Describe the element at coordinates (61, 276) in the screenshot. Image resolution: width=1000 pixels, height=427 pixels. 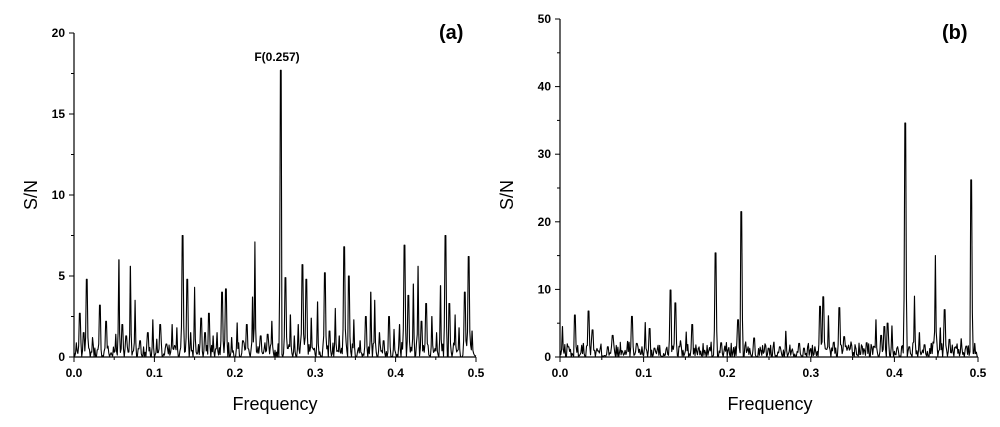
I see `panel-a-y-tick-label: 5` at that location.